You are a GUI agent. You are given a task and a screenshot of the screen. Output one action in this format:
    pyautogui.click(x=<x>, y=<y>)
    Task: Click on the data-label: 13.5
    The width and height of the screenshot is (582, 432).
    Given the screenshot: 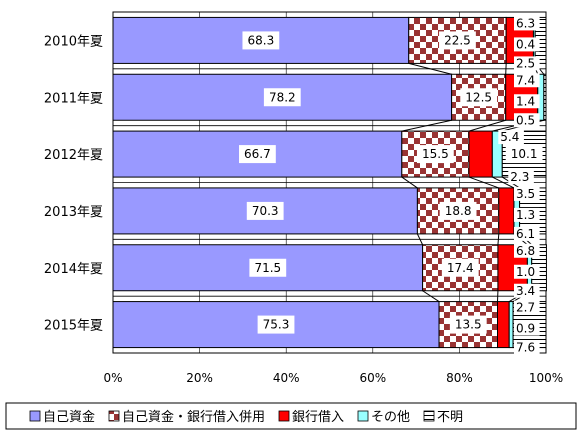 What is the action you would take?
    pyautogui.click(x=468, y=325)
    